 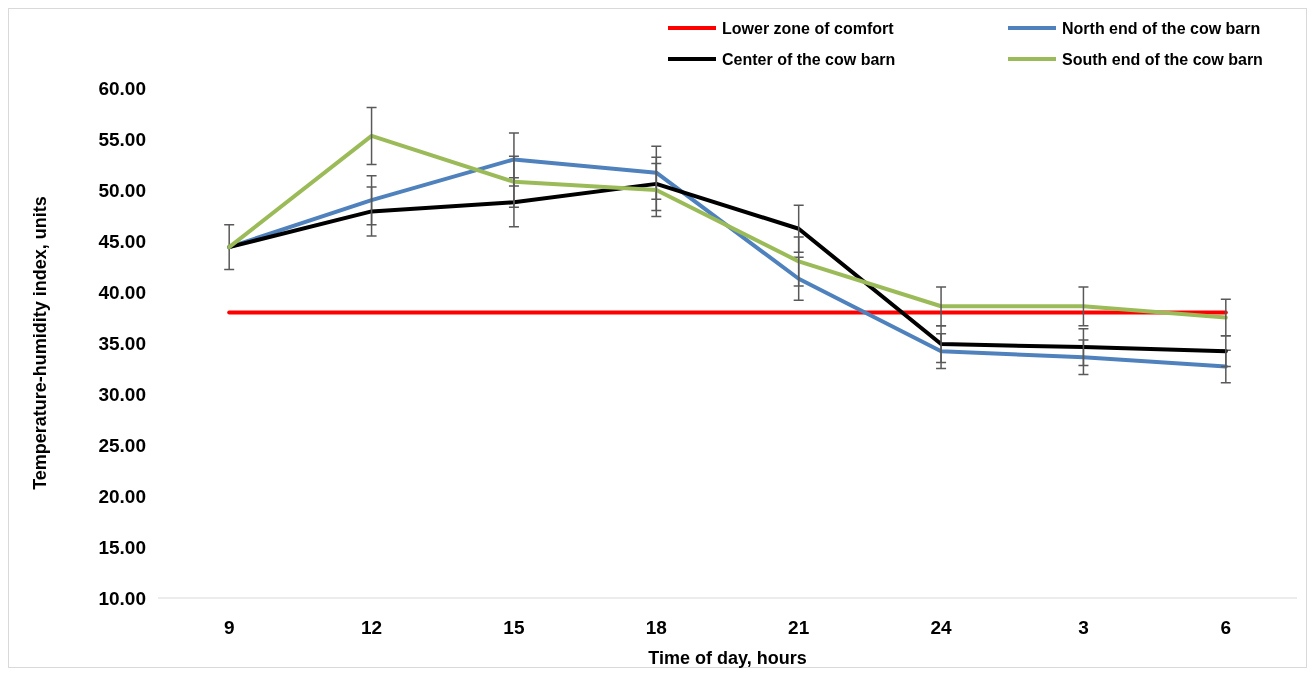 What do you see at coordinates (514, 627) in the screenshot?
I see `x-tick-label: 15` at bounding box center [514, 627].